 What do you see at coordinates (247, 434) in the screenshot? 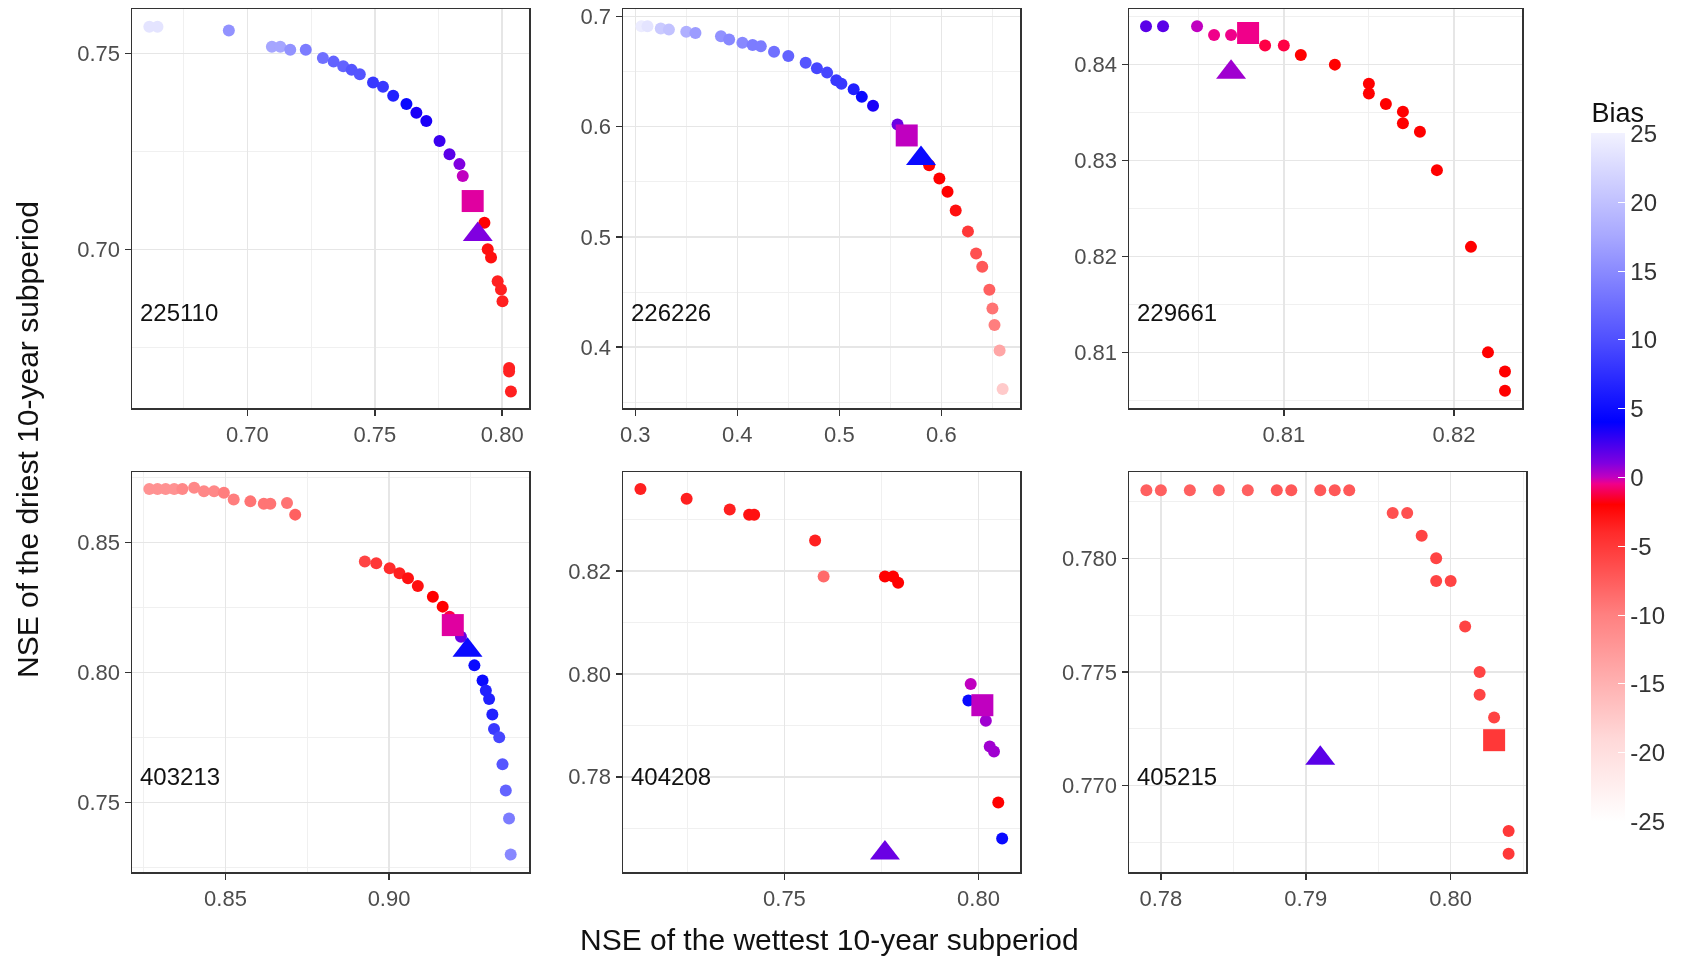
I see `x-tick-label: 0.70` at bounding box center [247, 434].